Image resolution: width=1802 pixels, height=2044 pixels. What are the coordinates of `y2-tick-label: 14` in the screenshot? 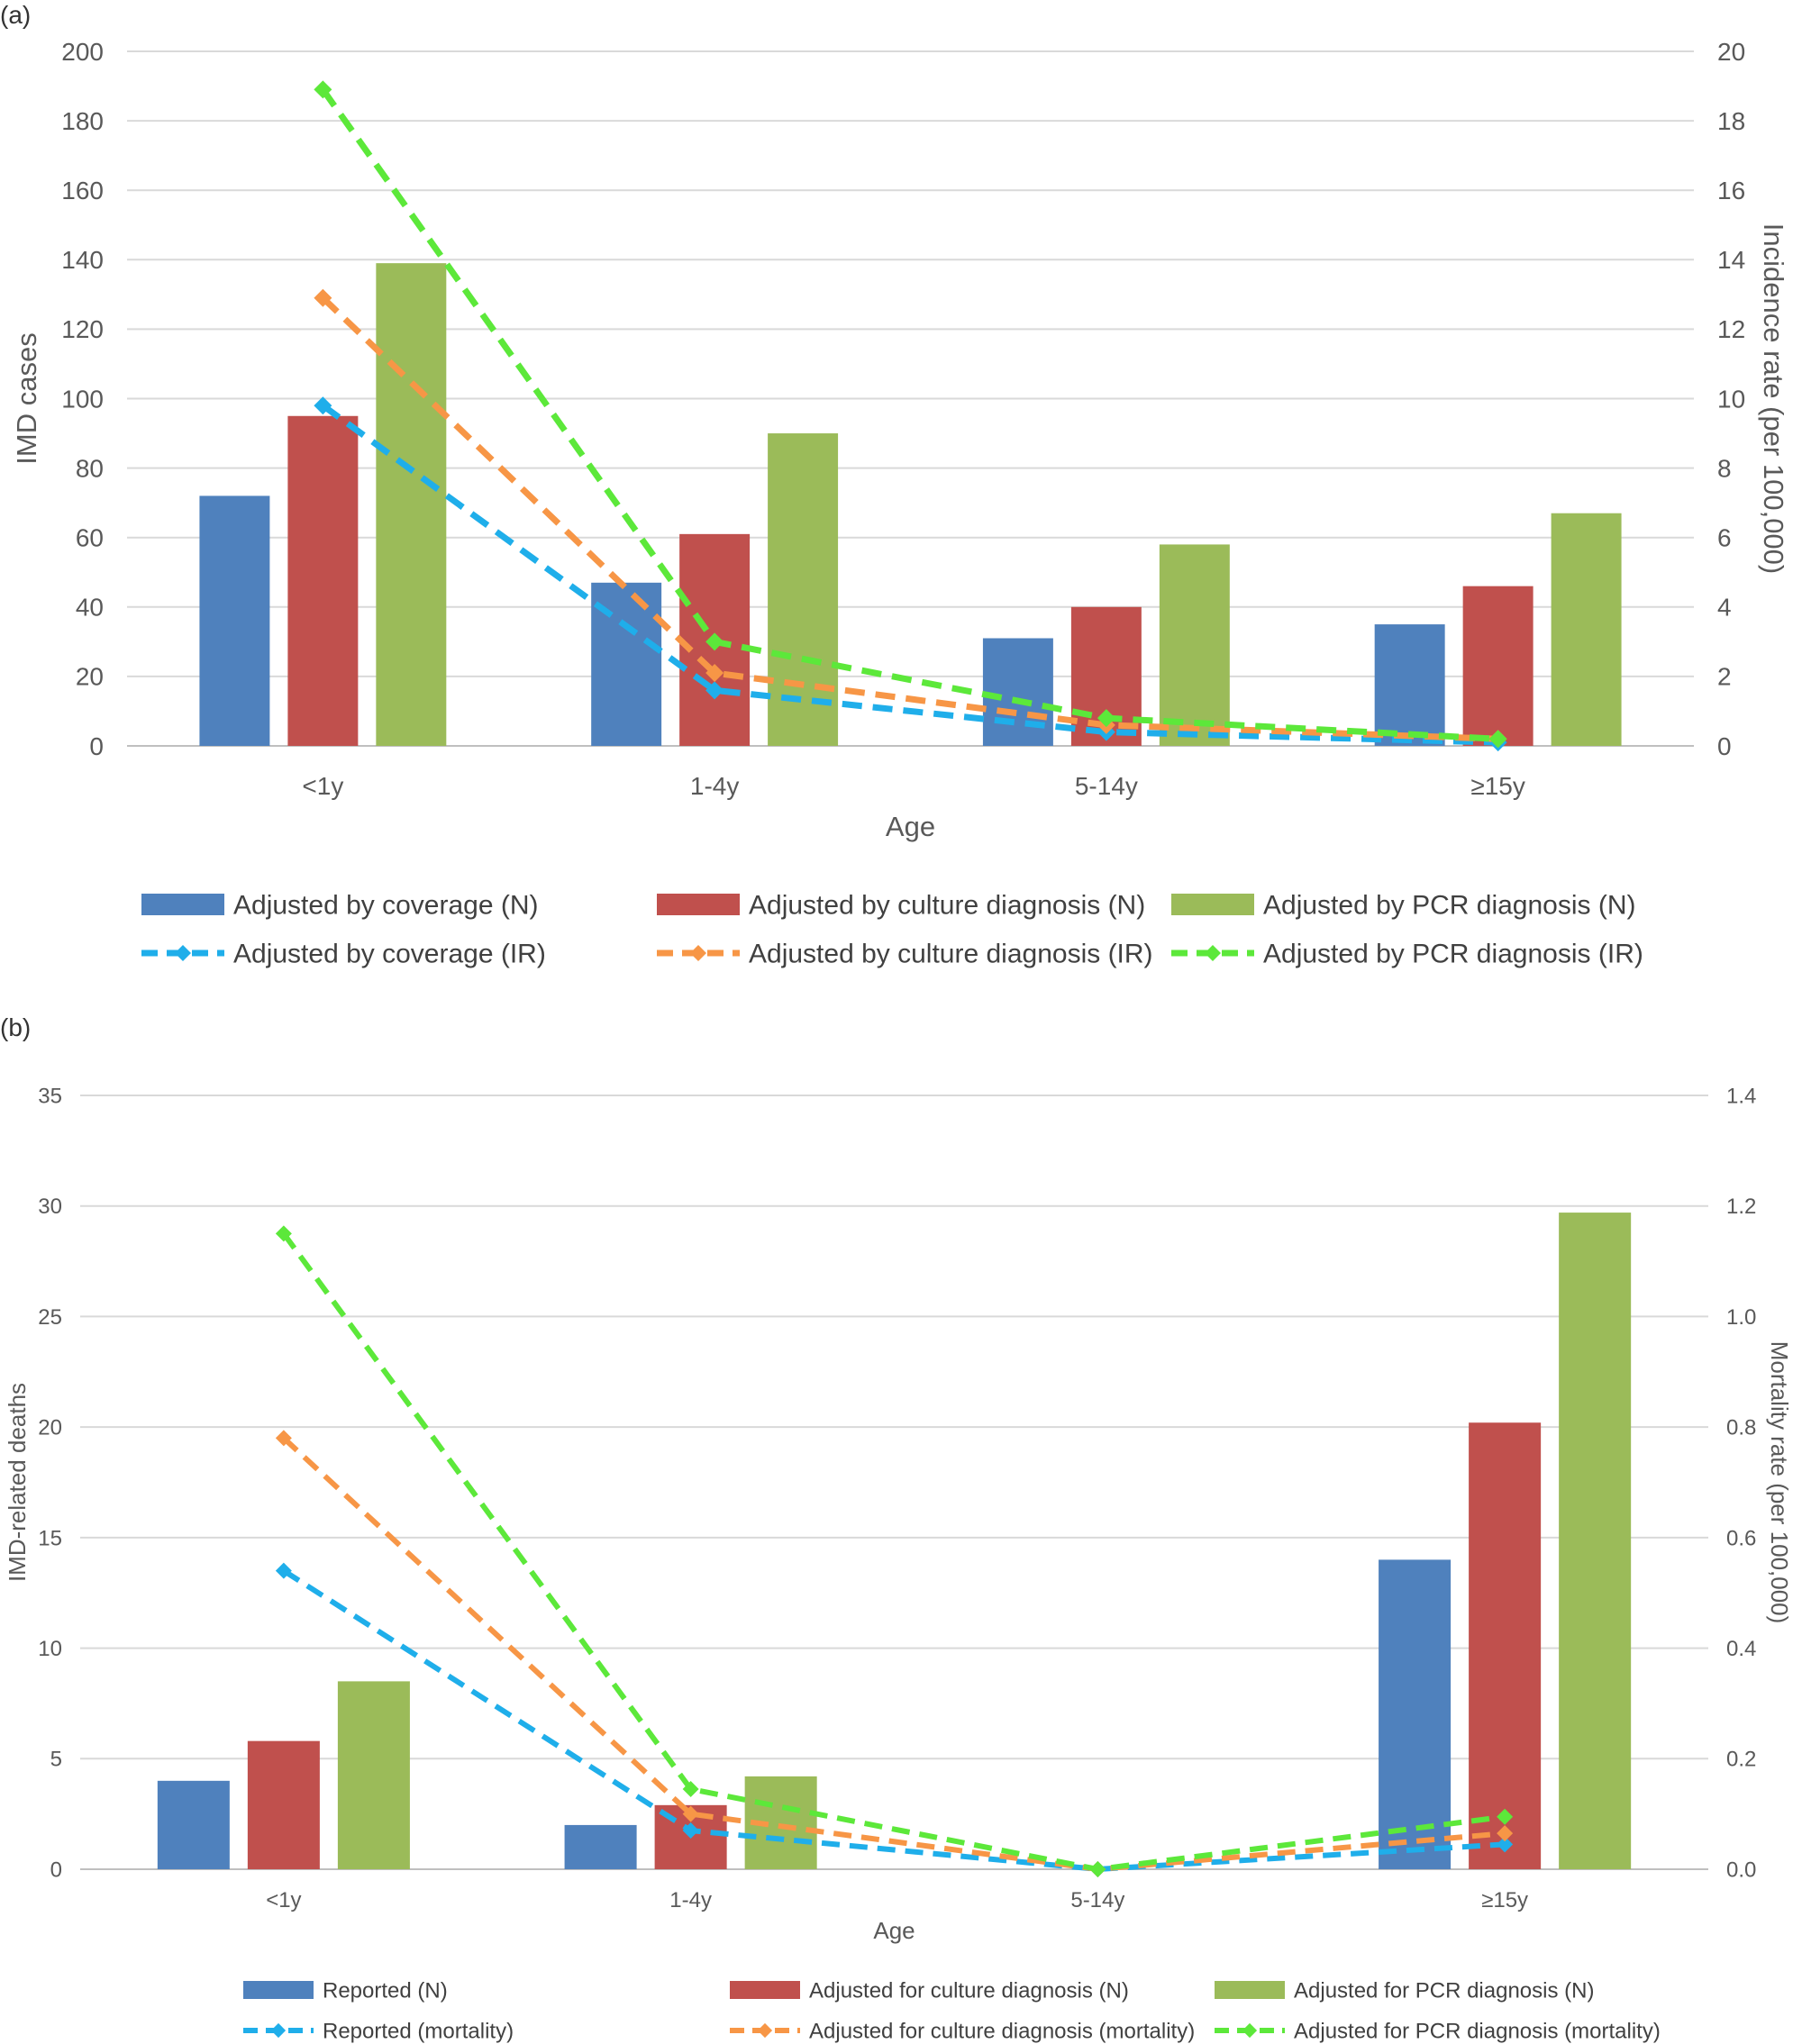 It's located at (1731, 260).